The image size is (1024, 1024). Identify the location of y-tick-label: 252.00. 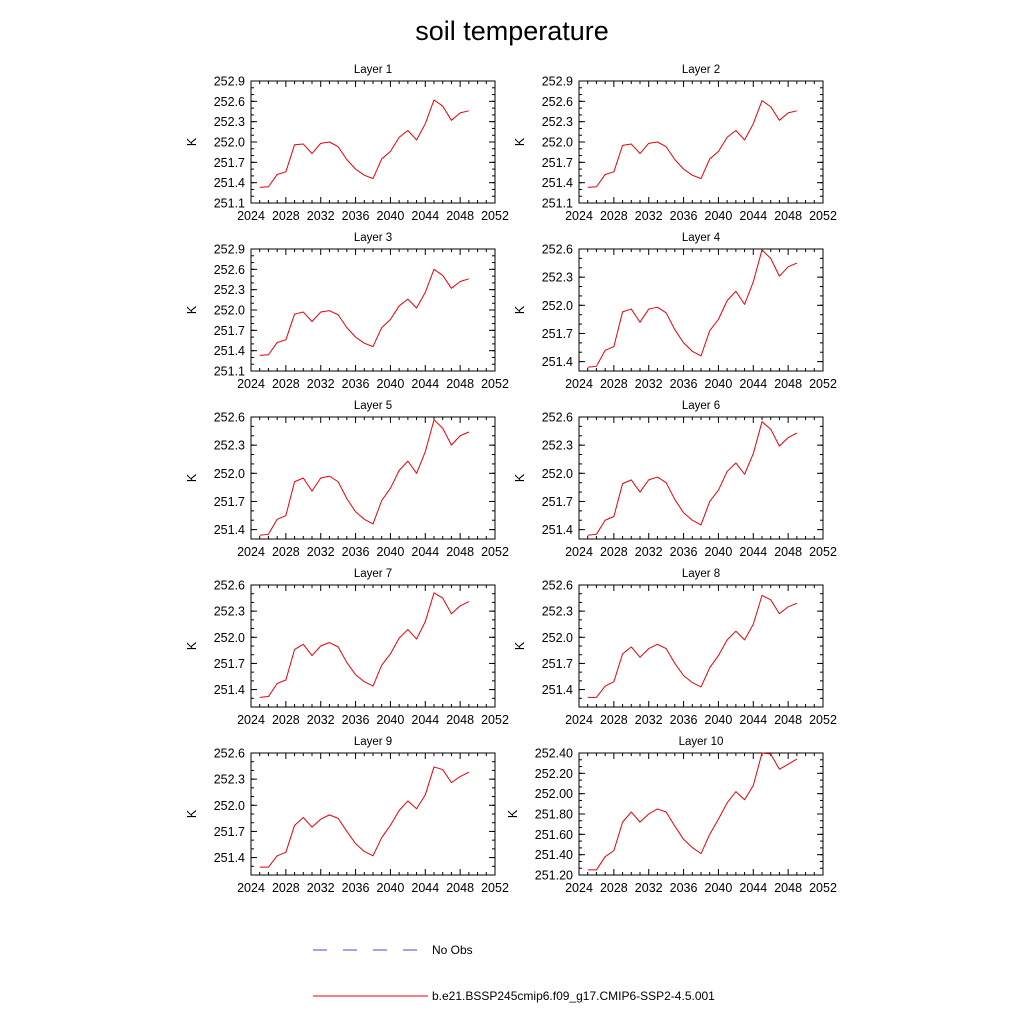
(554, 794).